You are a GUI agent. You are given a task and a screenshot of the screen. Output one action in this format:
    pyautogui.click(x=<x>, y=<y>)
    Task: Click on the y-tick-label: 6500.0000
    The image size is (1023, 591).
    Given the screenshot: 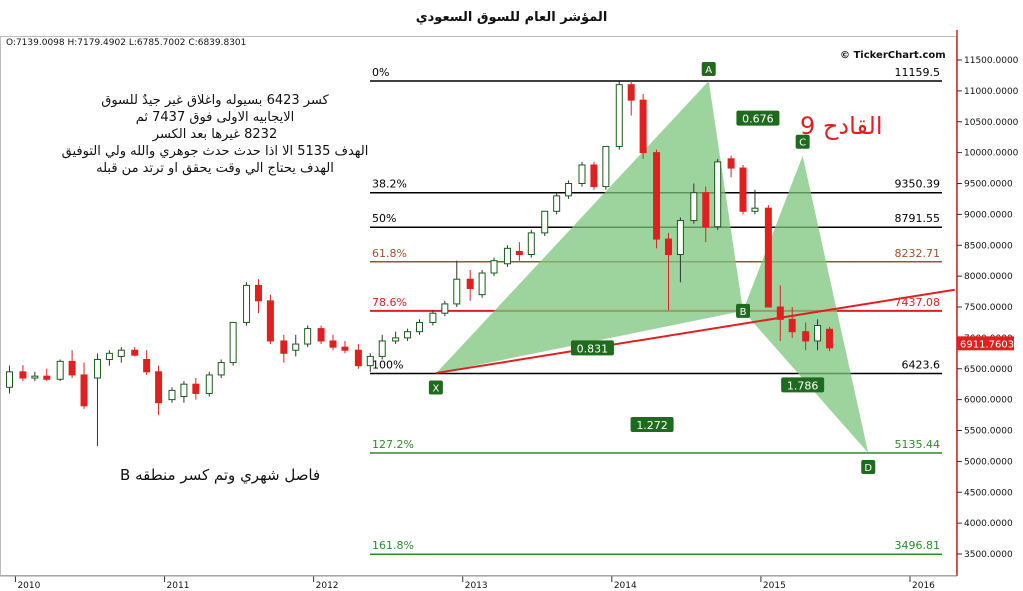 What is the action you would take?
    pyautogui.click(x=988, y=370)
    